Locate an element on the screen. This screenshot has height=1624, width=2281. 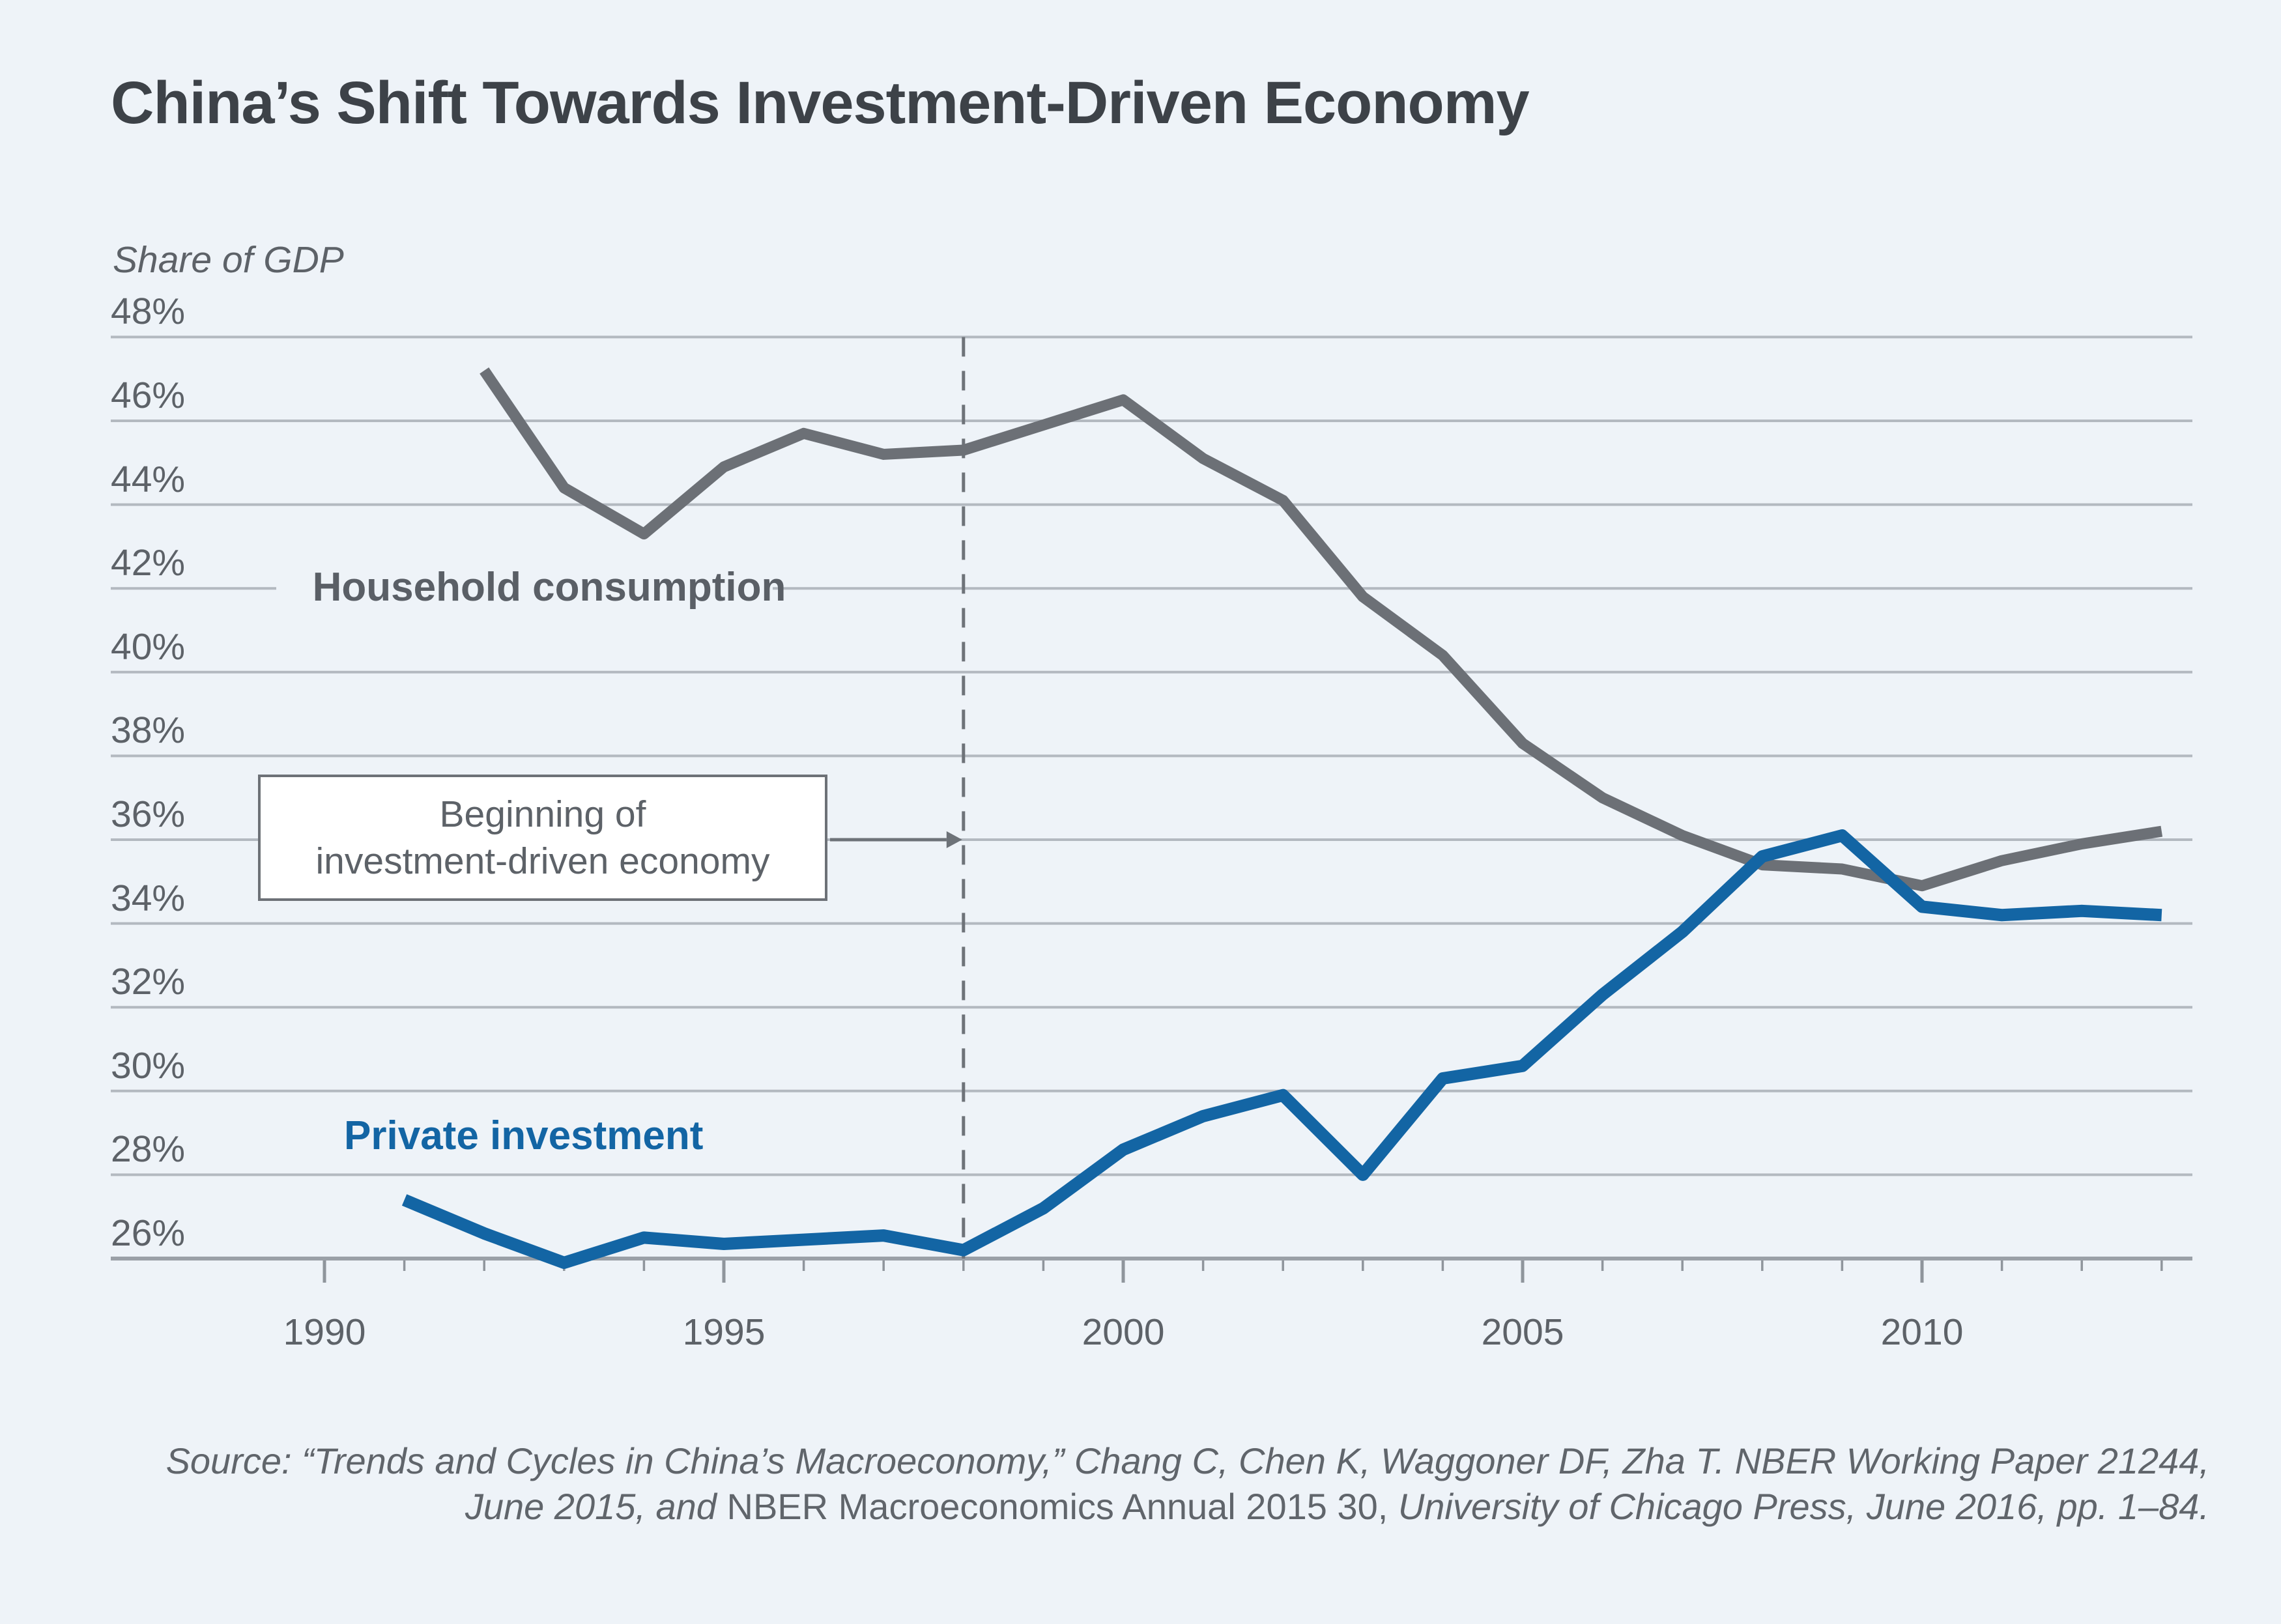
annotation-callout-box: Beginning of investment-driven economy is located at coordinates (542, 838).